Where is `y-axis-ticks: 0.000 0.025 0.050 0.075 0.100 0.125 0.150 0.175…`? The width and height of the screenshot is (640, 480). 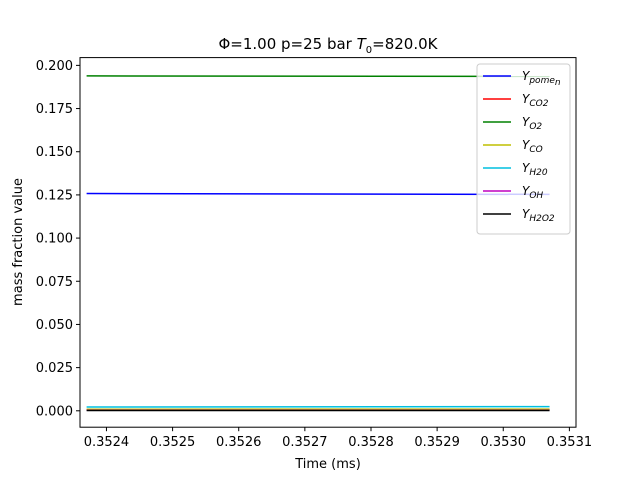 y-axis-ticks: 0.000 0.025 0.050 0.075 0.100 0.125 0.150 0.175… is located at coordinates (58, 239).